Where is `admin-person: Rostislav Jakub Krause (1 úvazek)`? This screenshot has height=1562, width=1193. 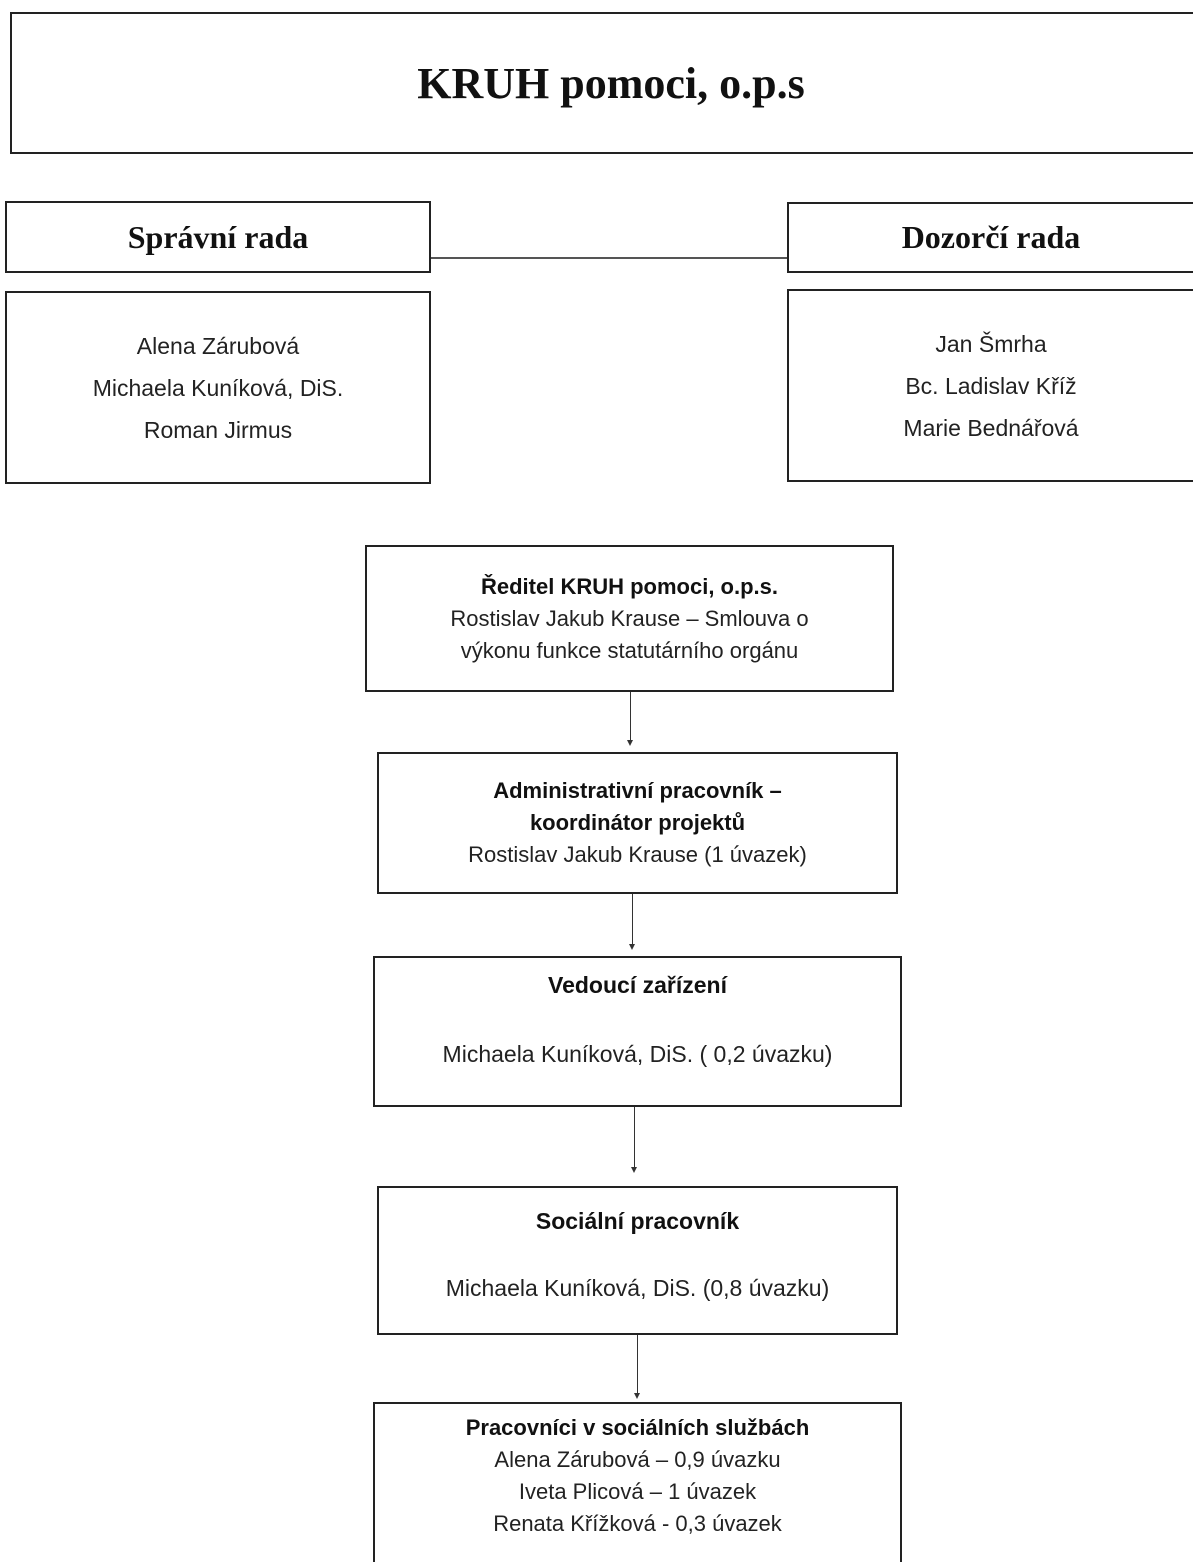
admin-person: Rostislav Jakub Krause (1 úvazek) is located at coordinates (637, 854).